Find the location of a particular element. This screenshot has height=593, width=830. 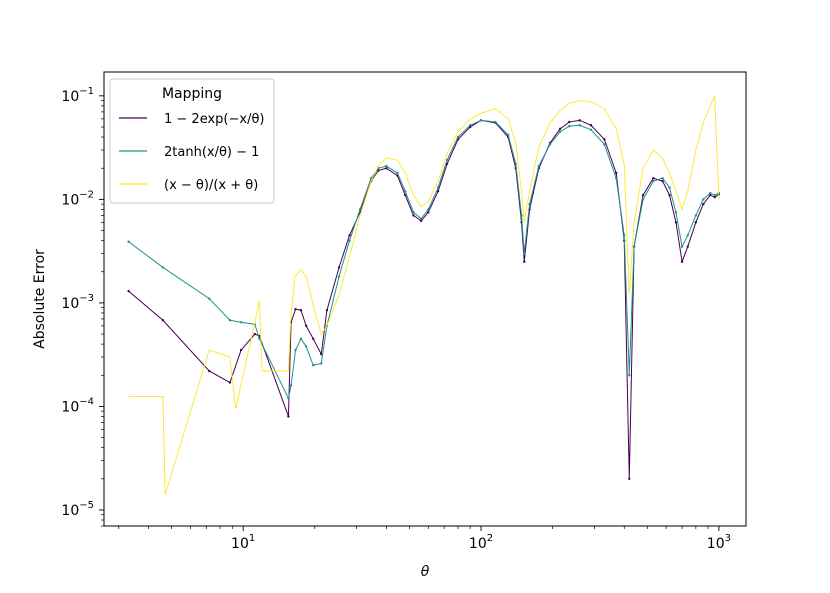

x-axis-label: θ is located at coordinates (425, 572).